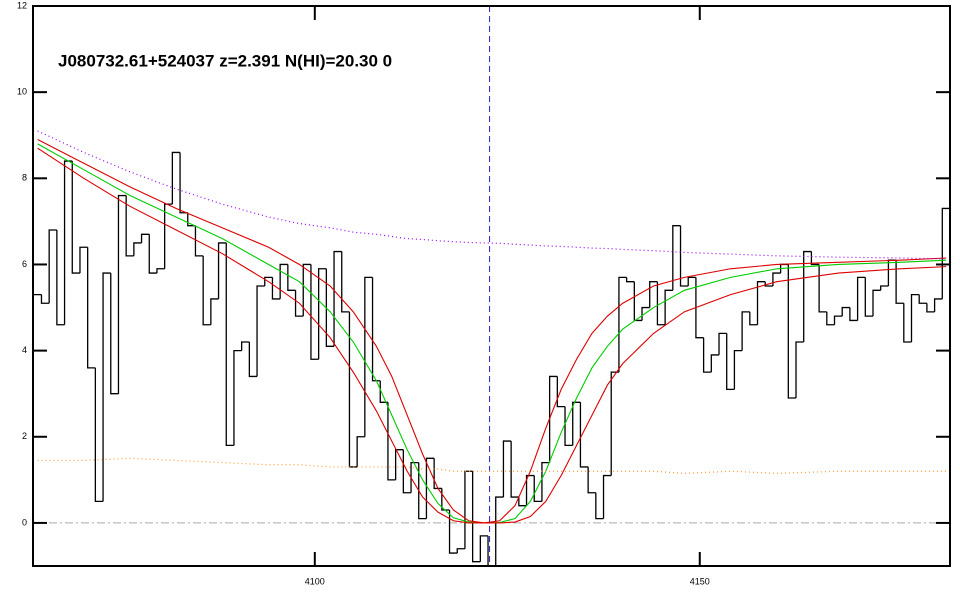 This screenshot has height=605, width=960. What do you see at coordinates (24, 350) in the screenshot?
I see `y-tick-label: 4` at bounding box center [24, 350].